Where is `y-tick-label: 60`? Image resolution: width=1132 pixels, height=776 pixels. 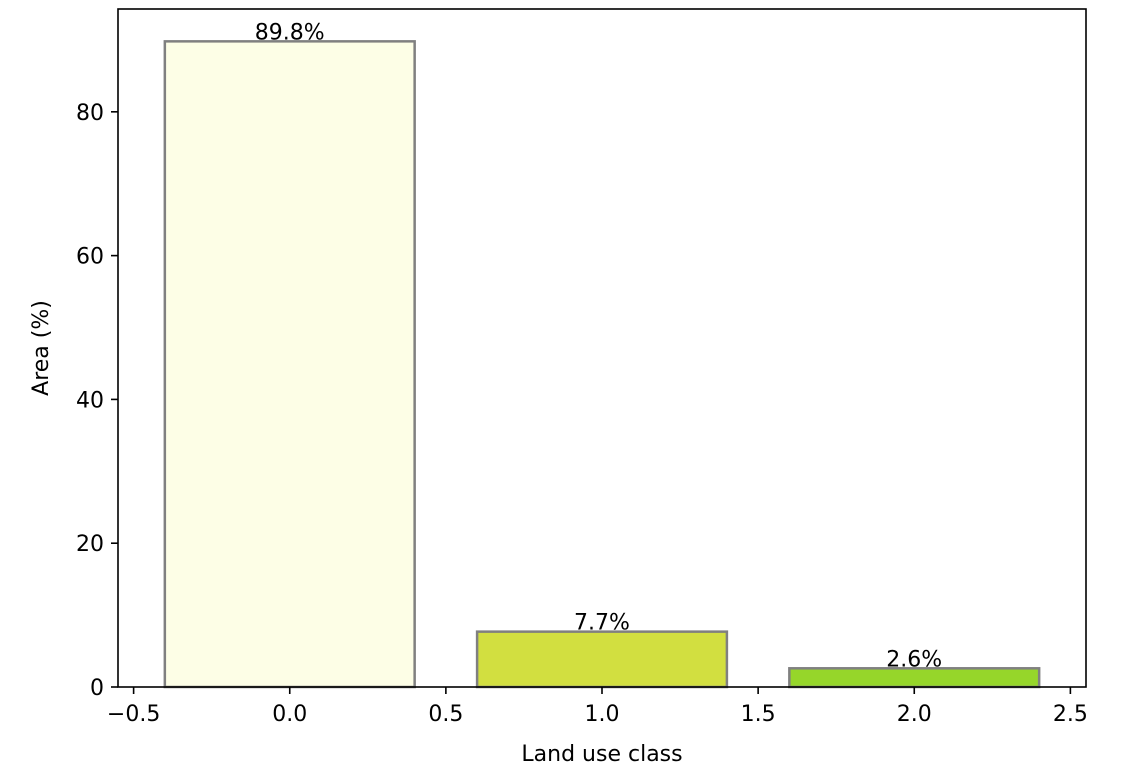 y-tick-label: 60 is located at coordinates (90, 257).